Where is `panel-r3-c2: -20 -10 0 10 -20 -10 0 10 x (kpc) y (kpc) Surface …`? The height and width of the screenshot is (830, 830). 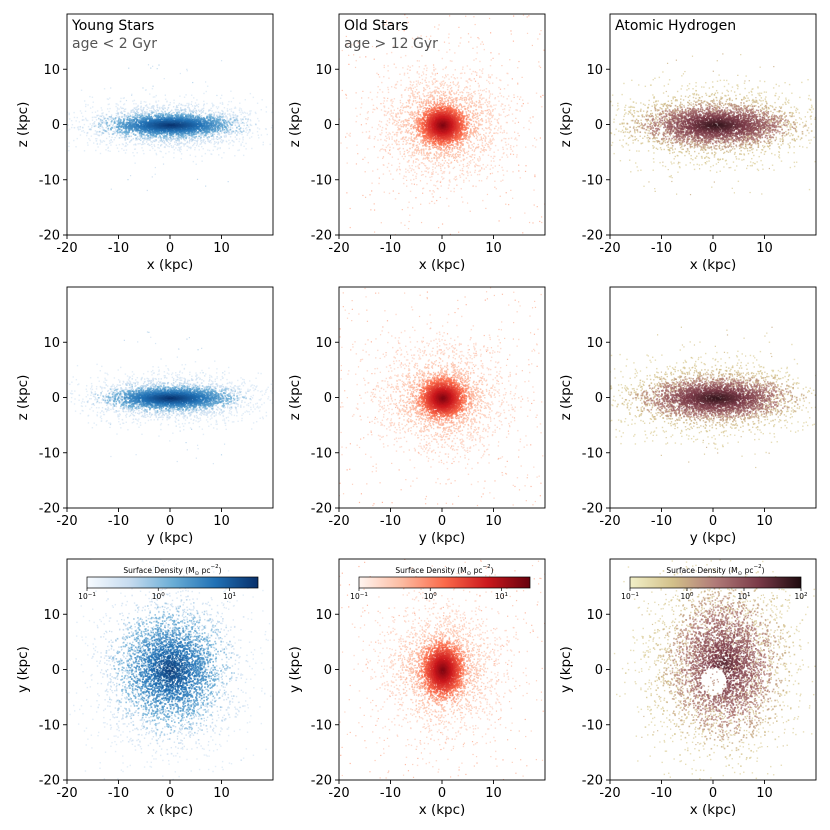
panel-r3-c2: -20 -10 0 10 -20 -10 0 10 x (kpc) y (kpc) Surface … is located at coordinates (416, 688).